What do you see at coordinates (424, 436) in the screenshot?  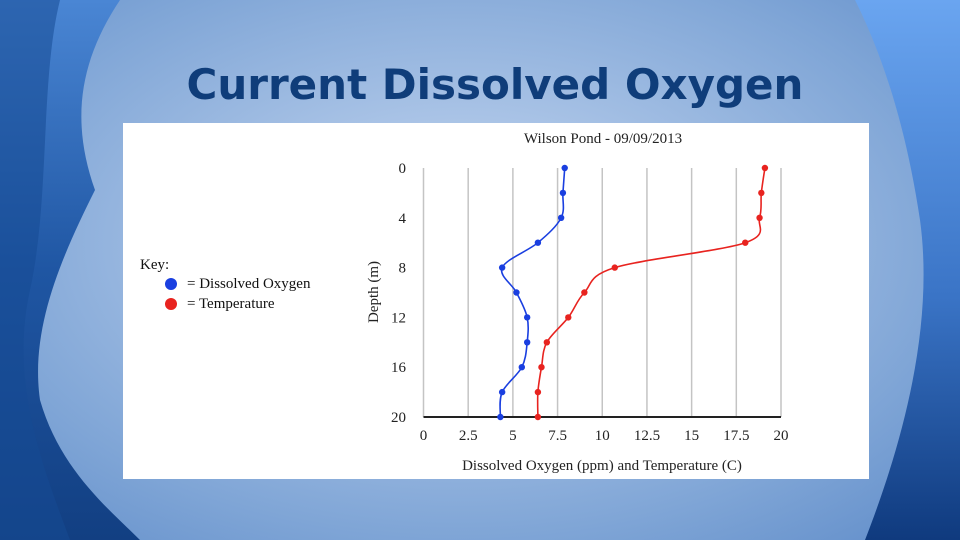 I see `x-tick-label: 0` at bounding box center [424, 436].